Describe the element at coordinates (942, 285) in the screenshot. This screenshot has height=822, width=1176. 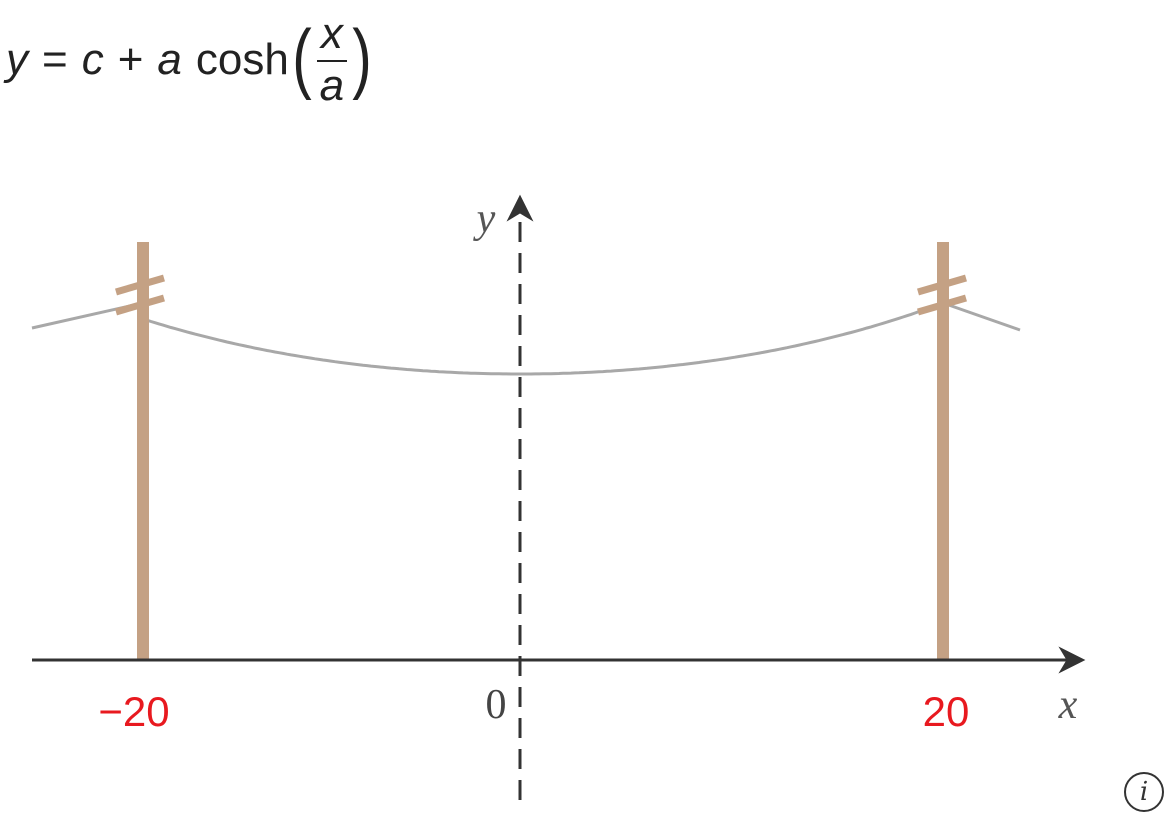
I see `right-pole-crossarm-upper` at that location.